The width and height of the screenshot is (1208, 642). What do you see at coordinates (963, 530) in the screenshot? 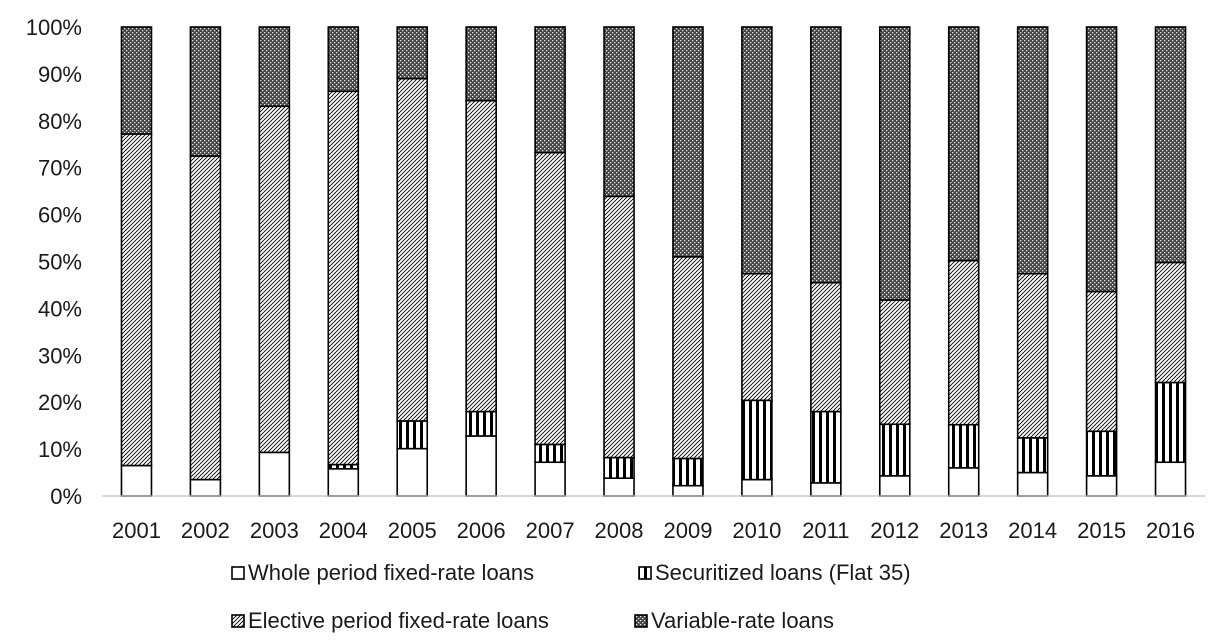
I see `x-tick-label: 2013` at bounding box center [963, 530].